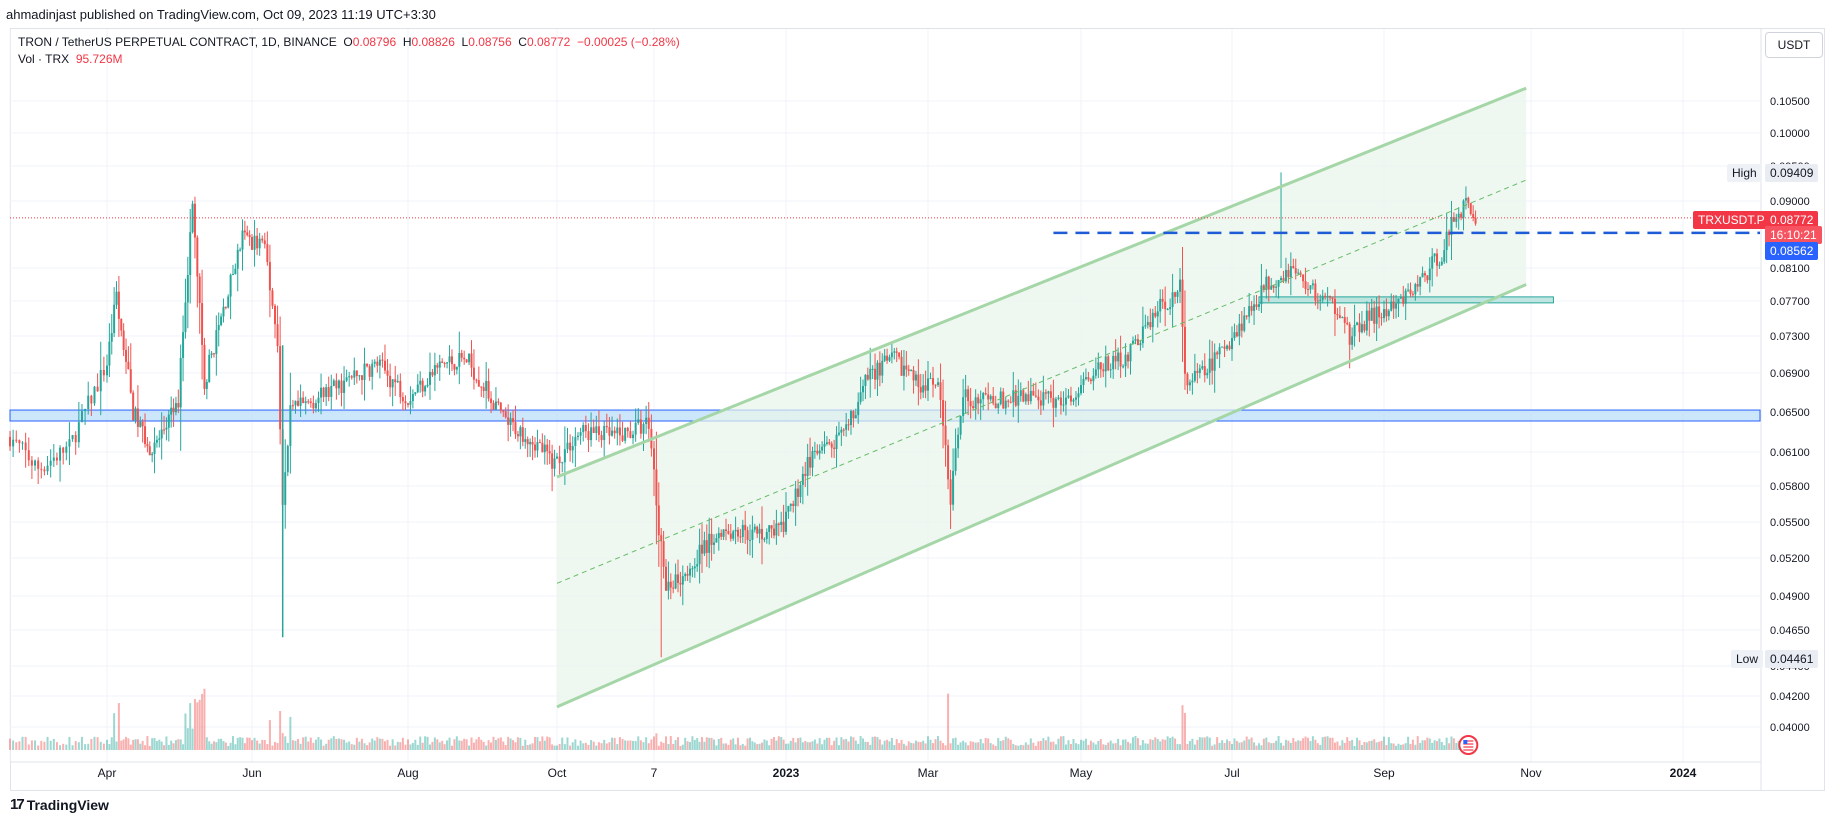 Image resolution: width=1835 pixels, height=823 pixels. I want to click on currency-button: USDT, so click(1794, 45).